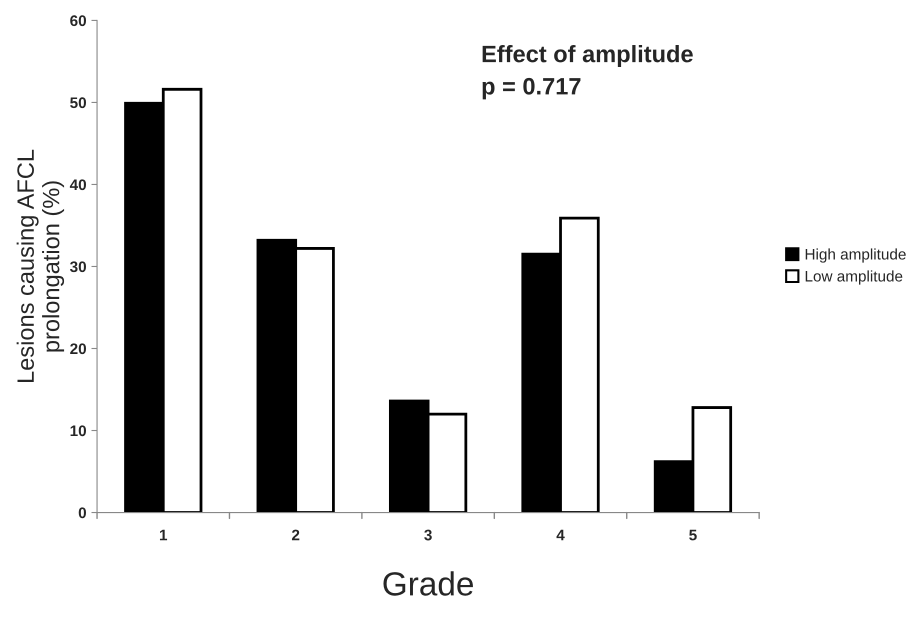 The height and width of the screenshot is (619, 907). What do you see at coordinates (78, 430) in the screenshot?
I see `y-tick-label: 10` at bounding box center [78, 430].